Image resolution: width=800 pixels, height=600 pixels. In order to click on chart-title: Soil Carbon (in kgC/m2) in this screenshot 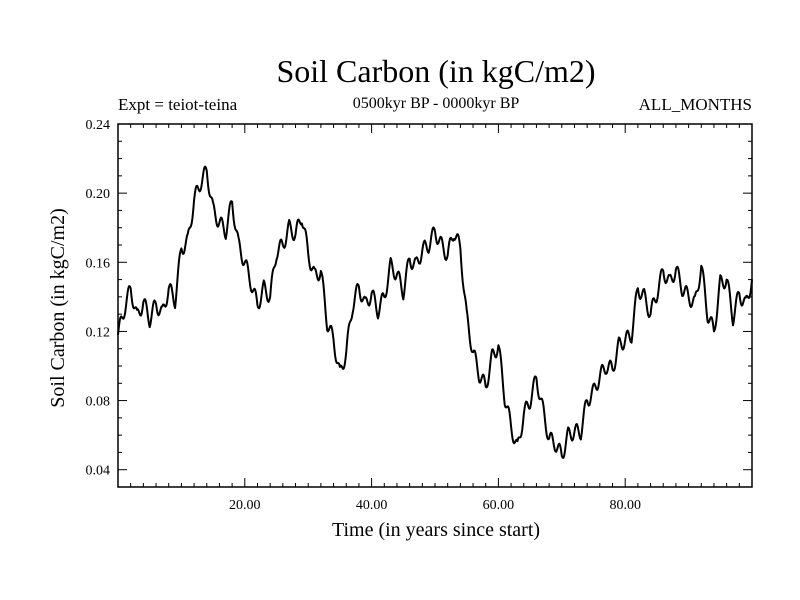, I will do `click(435, 71)`.